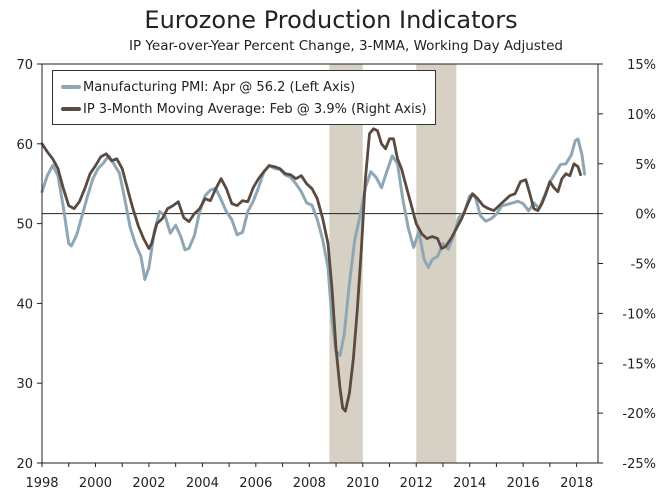 The width and height of the screenshot is (662, 499). What do you see at coordinates (24, 145) in the screenshot?
I see `left-tick-label: 60` at bounding box center [24, 145].